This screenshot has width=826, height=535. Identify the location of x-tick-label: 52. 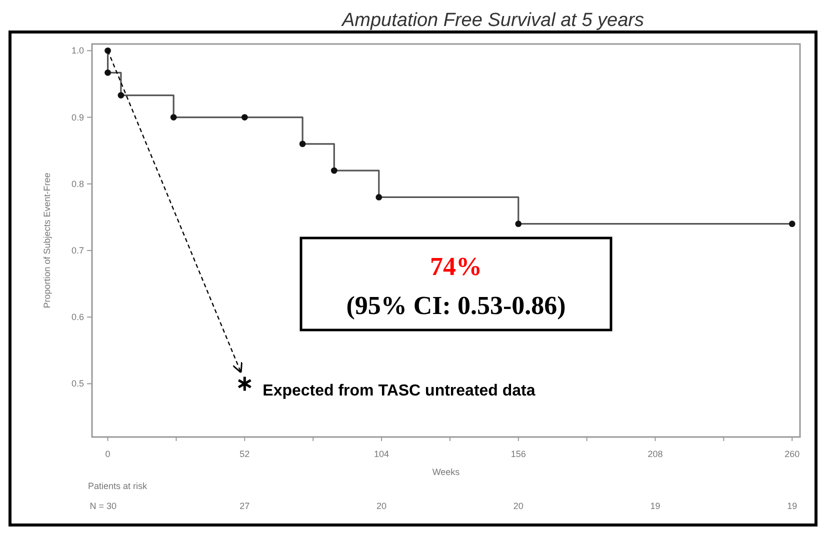
(245, 454).